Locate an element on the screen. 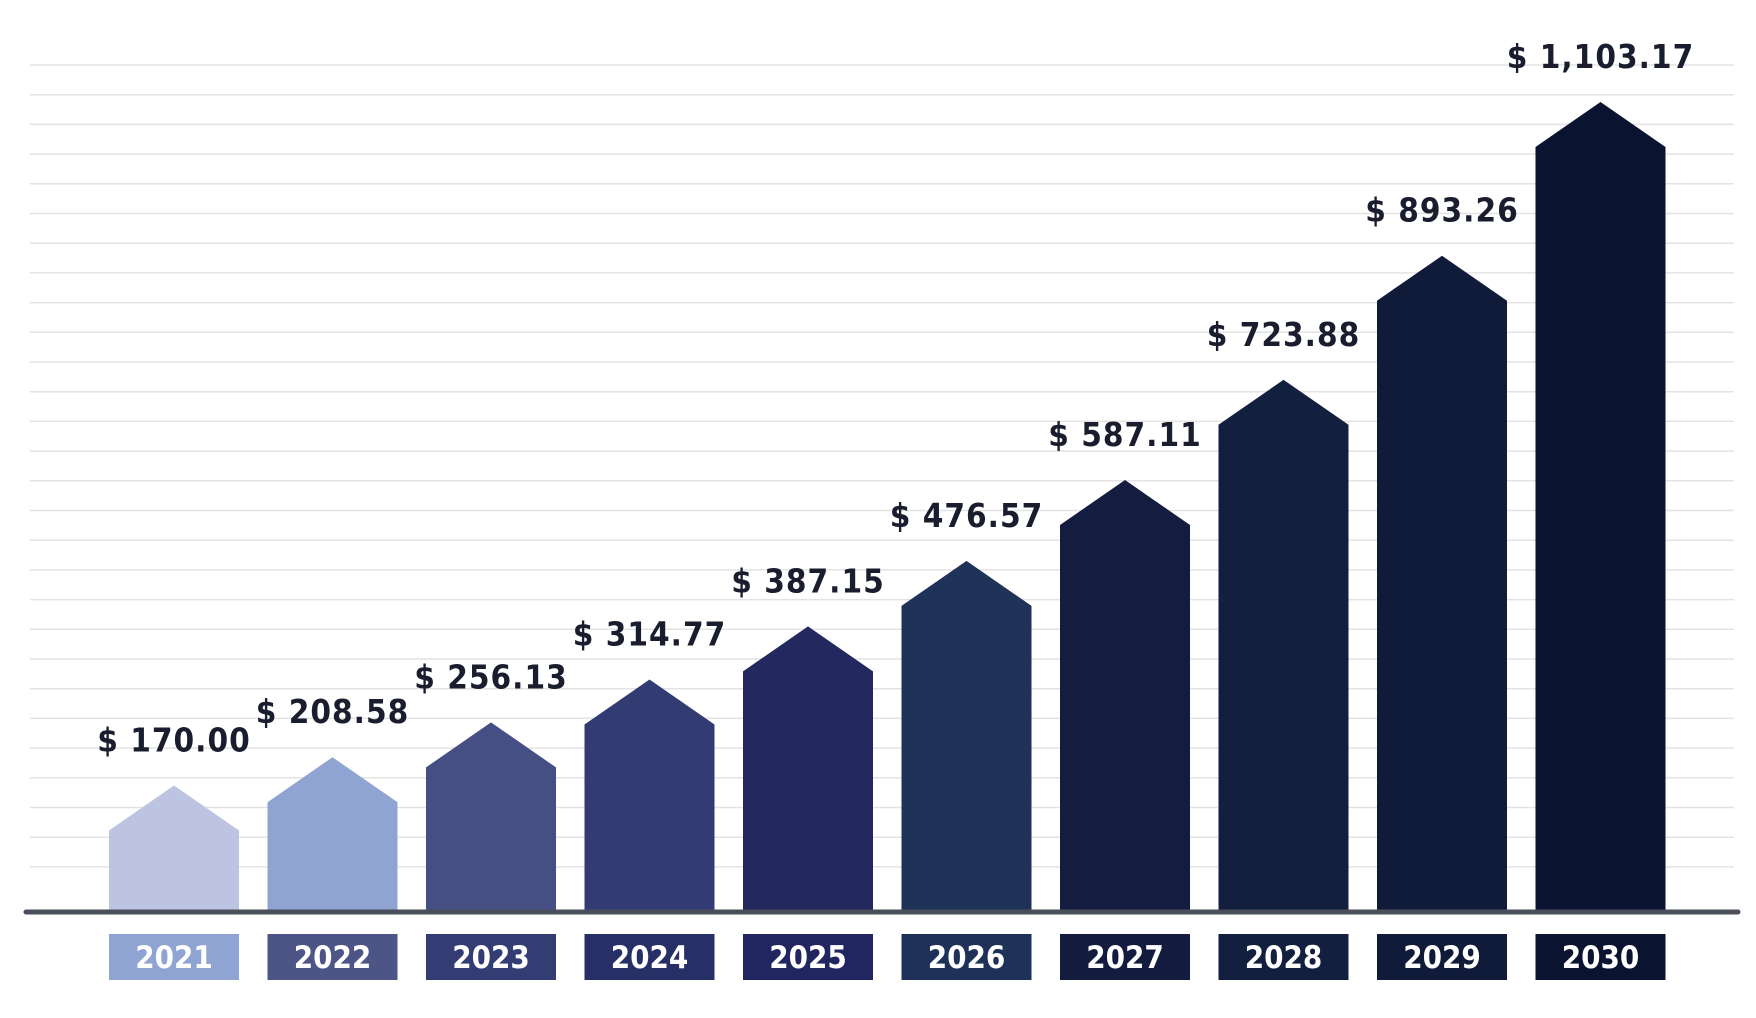  bar-2022 is located at coordinates (332, 833).